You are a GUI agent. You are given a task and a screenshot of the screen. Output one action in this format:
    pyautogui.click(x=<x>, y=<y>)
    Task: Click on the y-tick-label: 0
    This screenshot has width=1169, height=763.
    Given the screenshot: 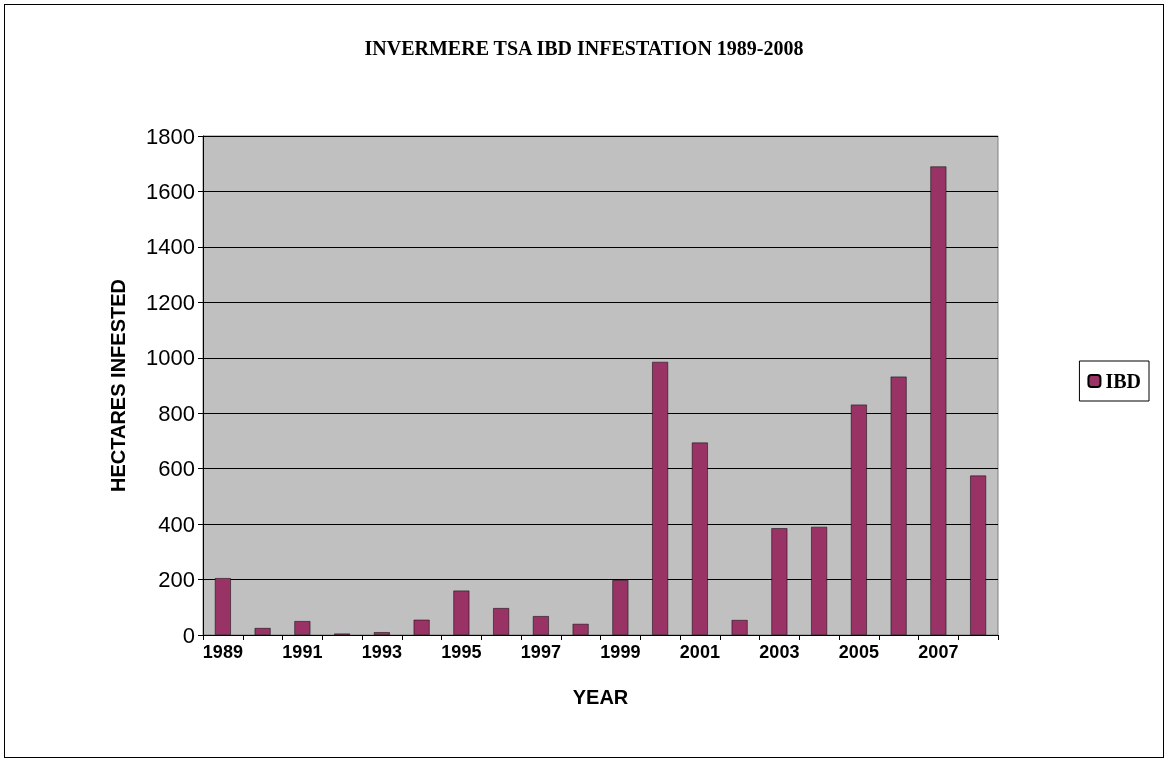 What is the action you would take?
    pyautogui.click(x=188, y=635)
    